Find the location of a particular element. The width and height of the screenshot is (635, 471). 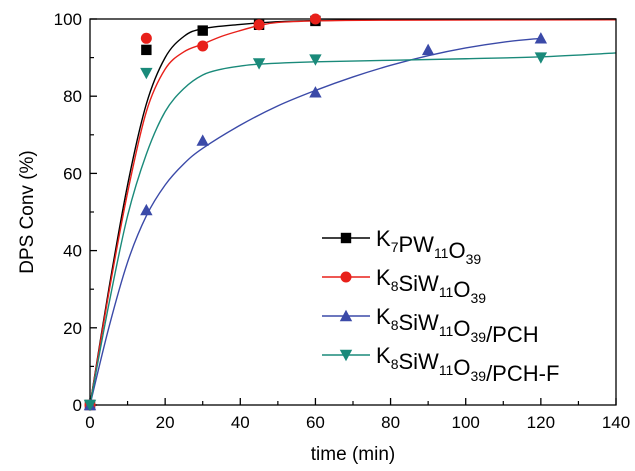

legend-label: K7PW11O39 is located at coordinates (428, 246).